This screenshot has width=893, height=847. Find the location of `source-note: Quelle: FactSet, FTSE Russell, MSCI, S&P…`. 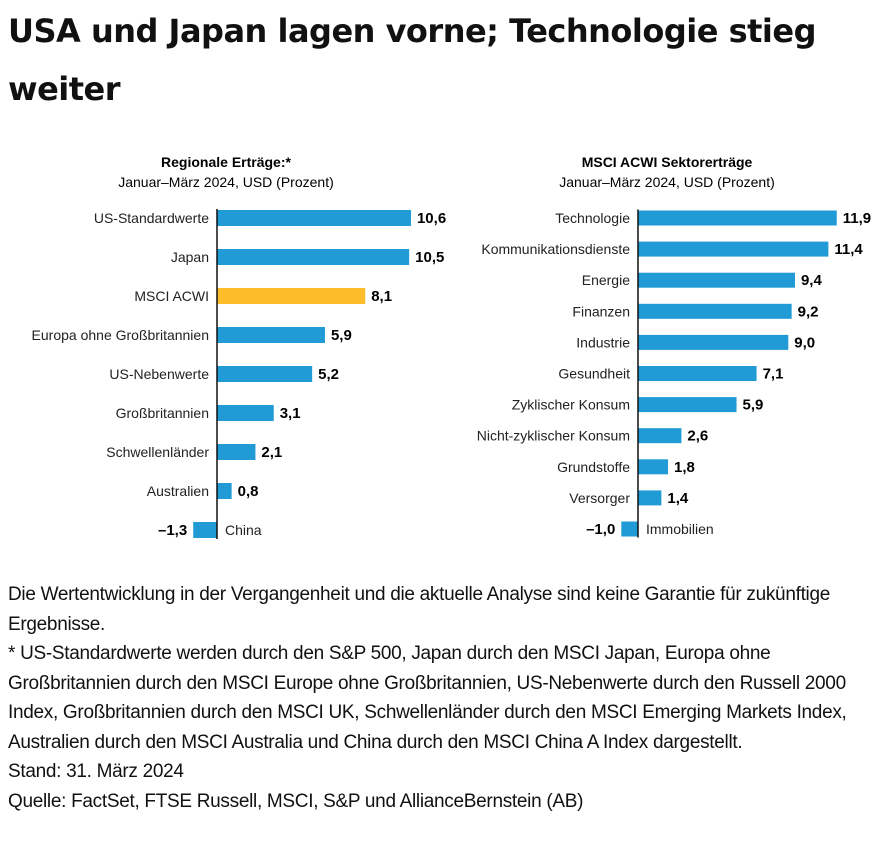

source-note: Quelle: FactSet, FTSE Russell, MSCI, S&P… is located at coordinates (296, 801).